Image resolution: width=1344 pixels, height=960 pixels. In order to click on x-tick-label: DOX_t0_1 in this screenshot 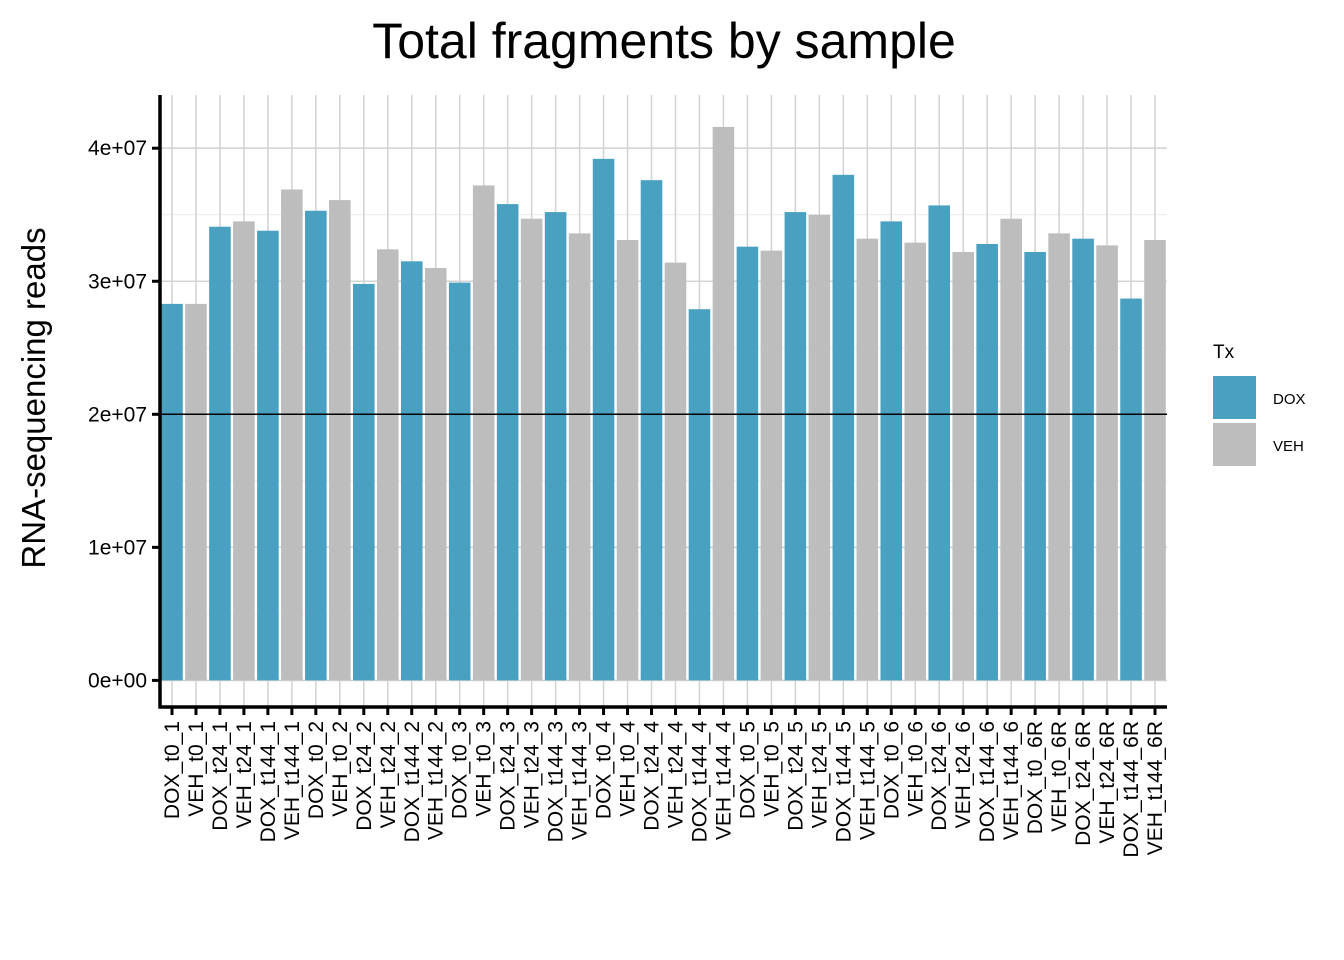, I will do `click(172, 770)`.